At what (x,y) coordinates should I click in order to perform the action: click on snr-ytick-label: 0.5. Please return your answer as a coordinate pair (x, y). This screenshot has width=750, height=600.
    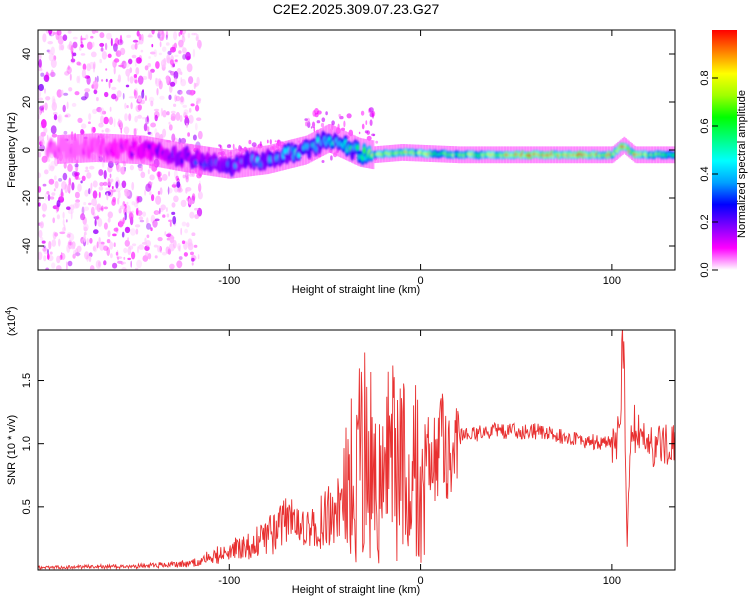
    Looking at the image, I should click on (27, 506).